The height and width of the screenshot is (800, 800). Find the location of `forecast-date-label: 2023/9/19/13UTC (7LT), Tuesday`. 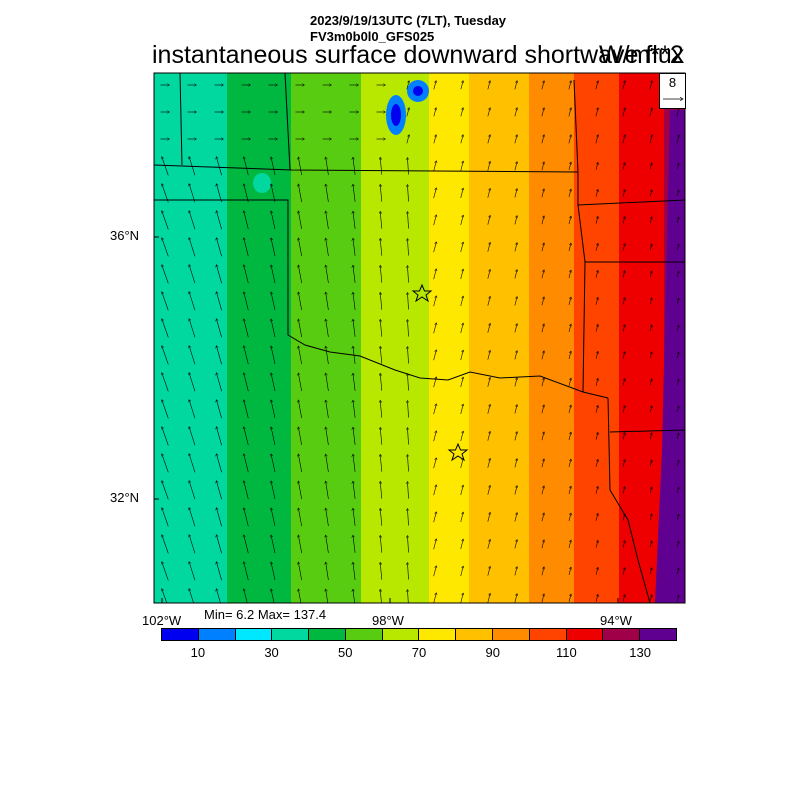

forecast-date-label: 2023/9/19/13UTC (7LT), Tuesday is located at coordinates (408, 20).